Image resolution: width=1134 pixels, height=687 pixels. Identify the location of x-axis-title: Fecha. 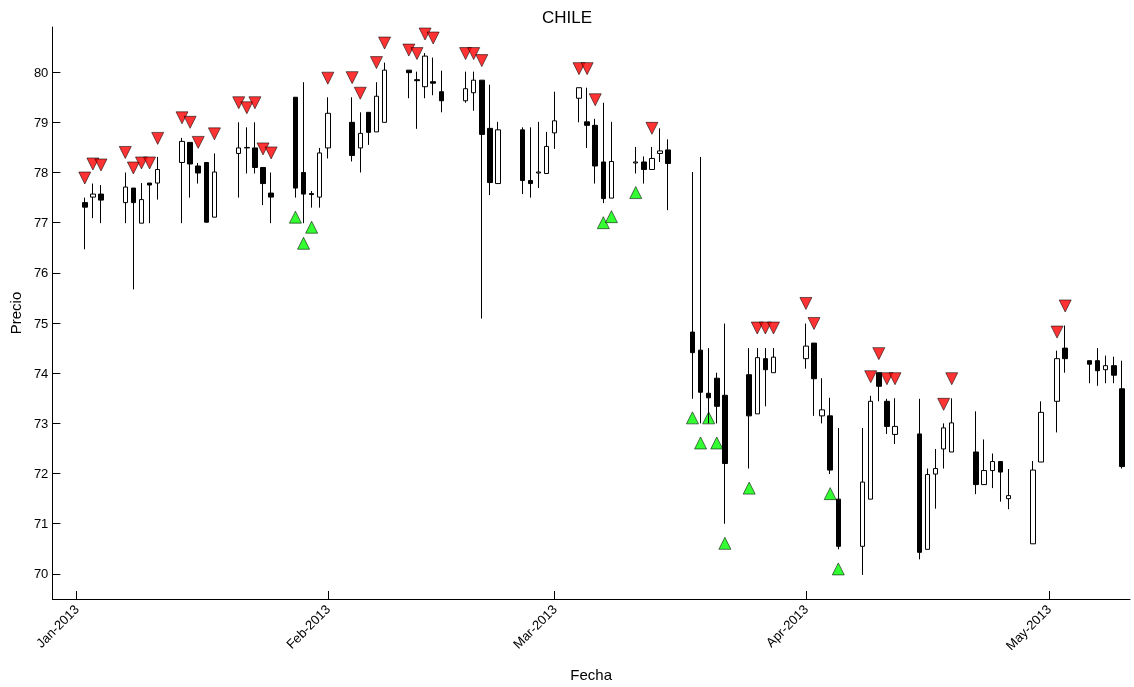
(591, 674).